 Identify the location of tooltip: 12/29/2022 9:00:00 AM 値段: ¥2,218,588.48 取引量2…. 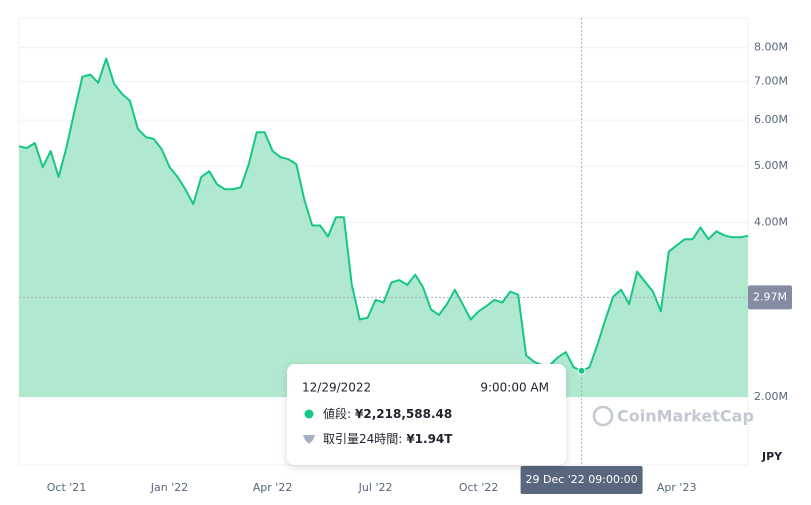
(426, 414).